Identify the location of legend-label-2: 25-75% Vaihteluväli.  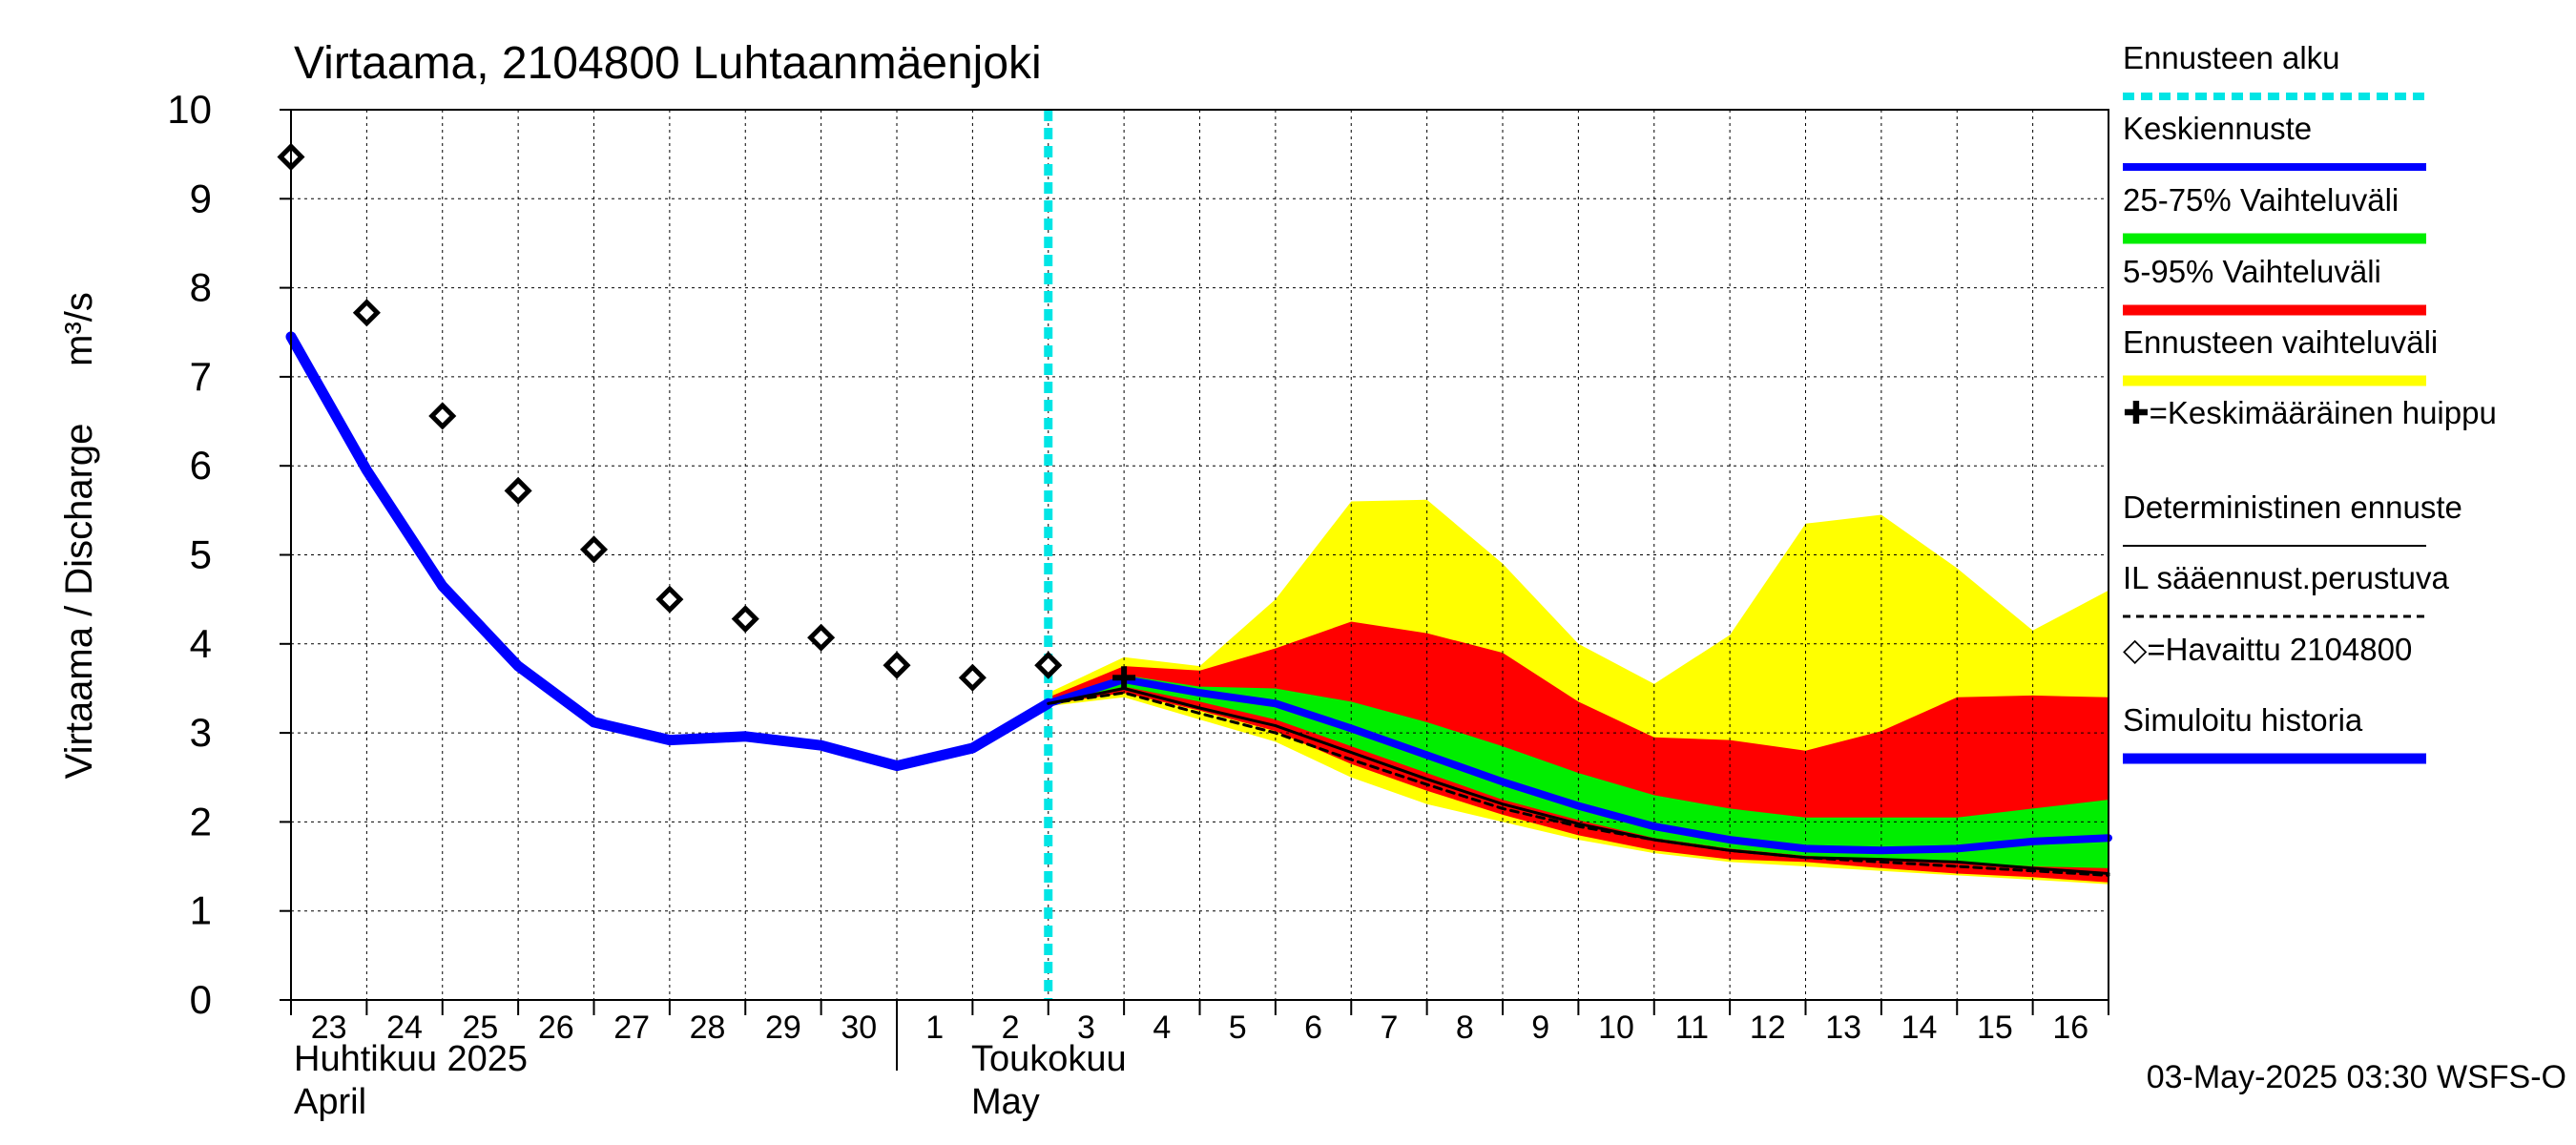
(2261, 200).